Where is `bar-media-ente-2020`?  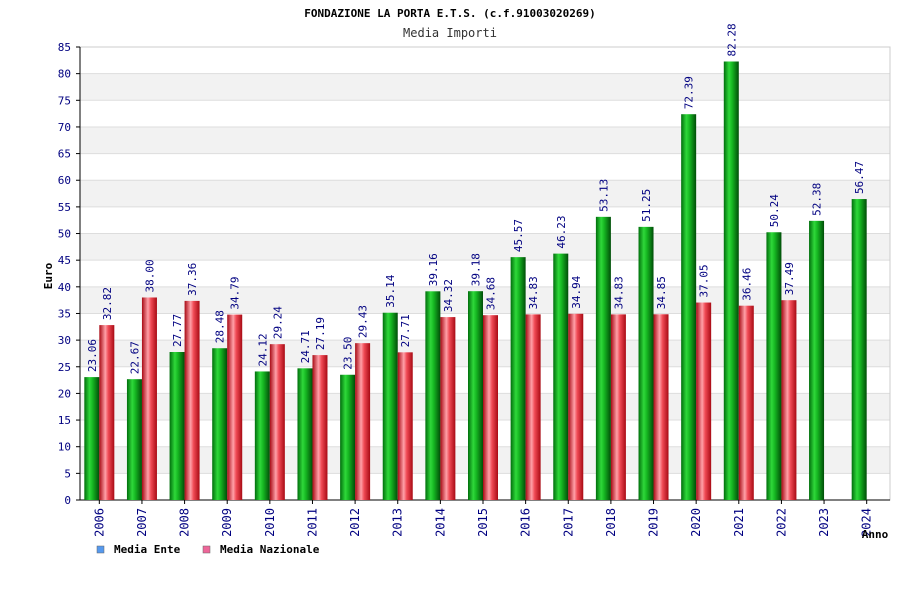
bar-media-ente-2020 is located at coordinates (689, 307).